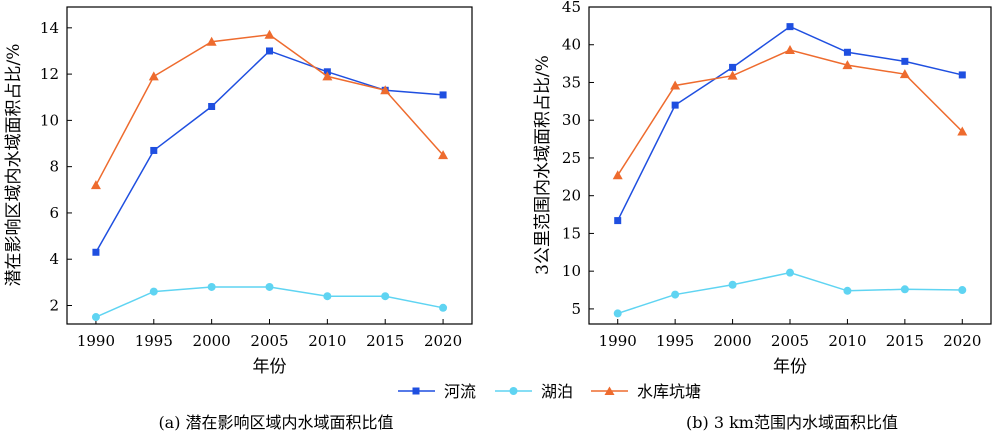  Describe the element at coordinates (437, 391) in the screenshot. I see `legend-item-rivers: 河流` at that location.